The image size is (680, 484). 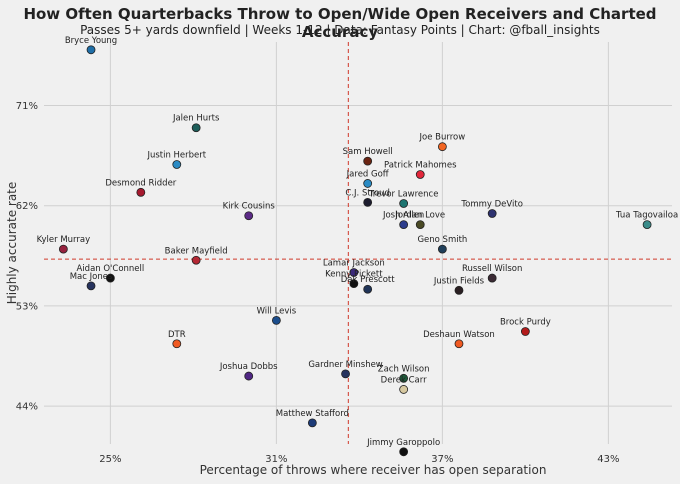 What do you see at coordinates (91, 41) in the screenshot?
I see `point-label: Bryce Young` at bounding box center [91, 41].